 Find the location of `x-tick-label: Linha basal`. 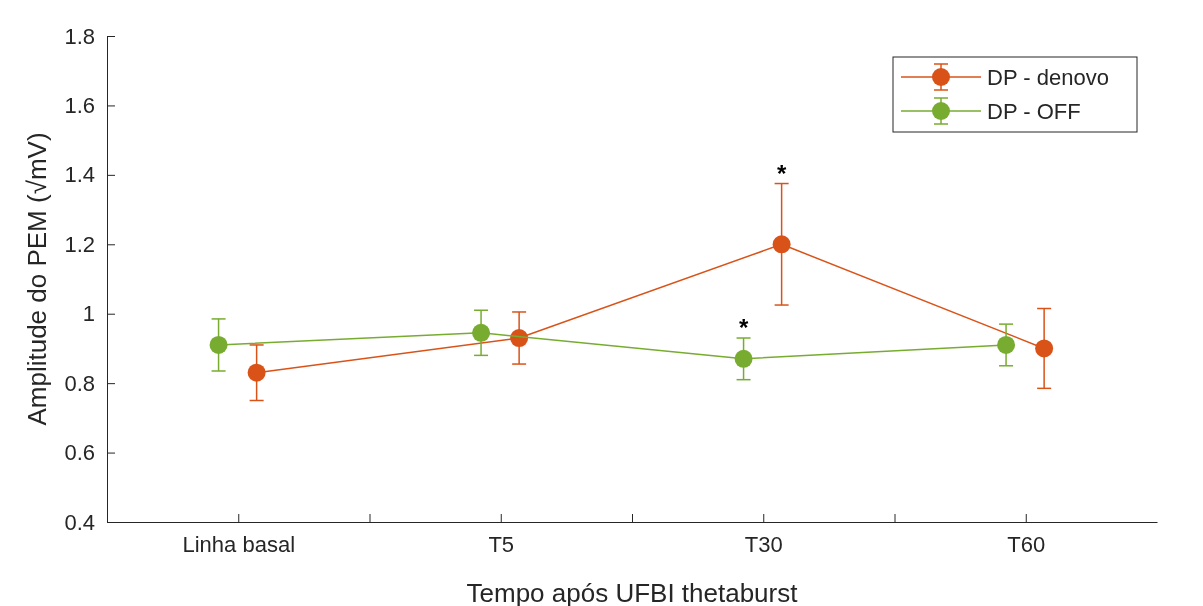

x-tick-label: Linha basal is located at coordinates (239, 544).